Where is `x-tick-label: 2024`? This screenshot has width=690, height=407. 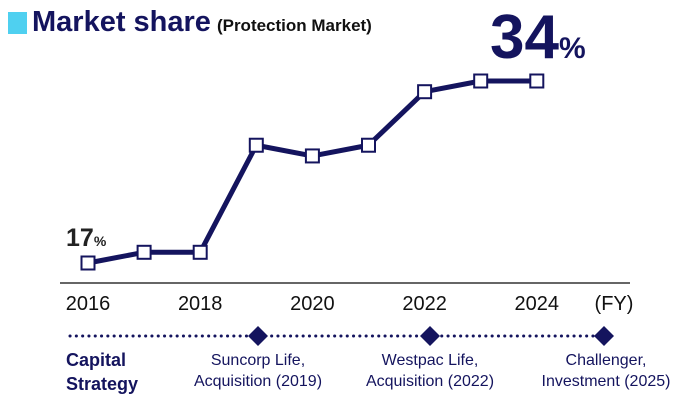
x-tick-label: 2024 is located at coordinates (537, 304).